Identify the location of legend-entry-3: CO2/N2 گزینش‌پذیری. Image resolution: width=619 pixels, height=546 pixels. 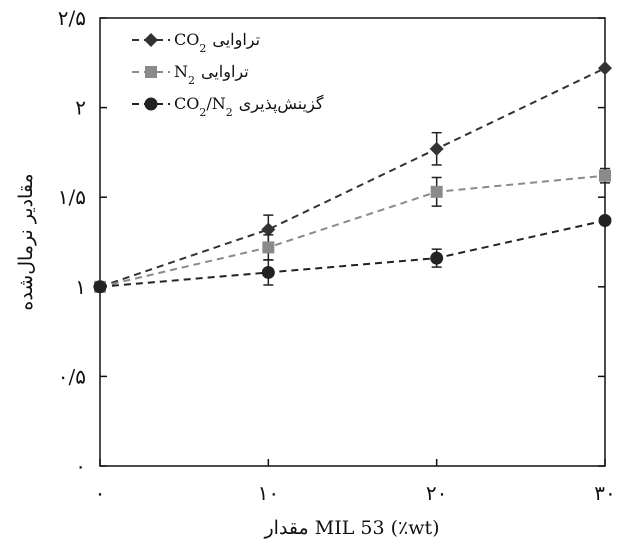
(228, 106).